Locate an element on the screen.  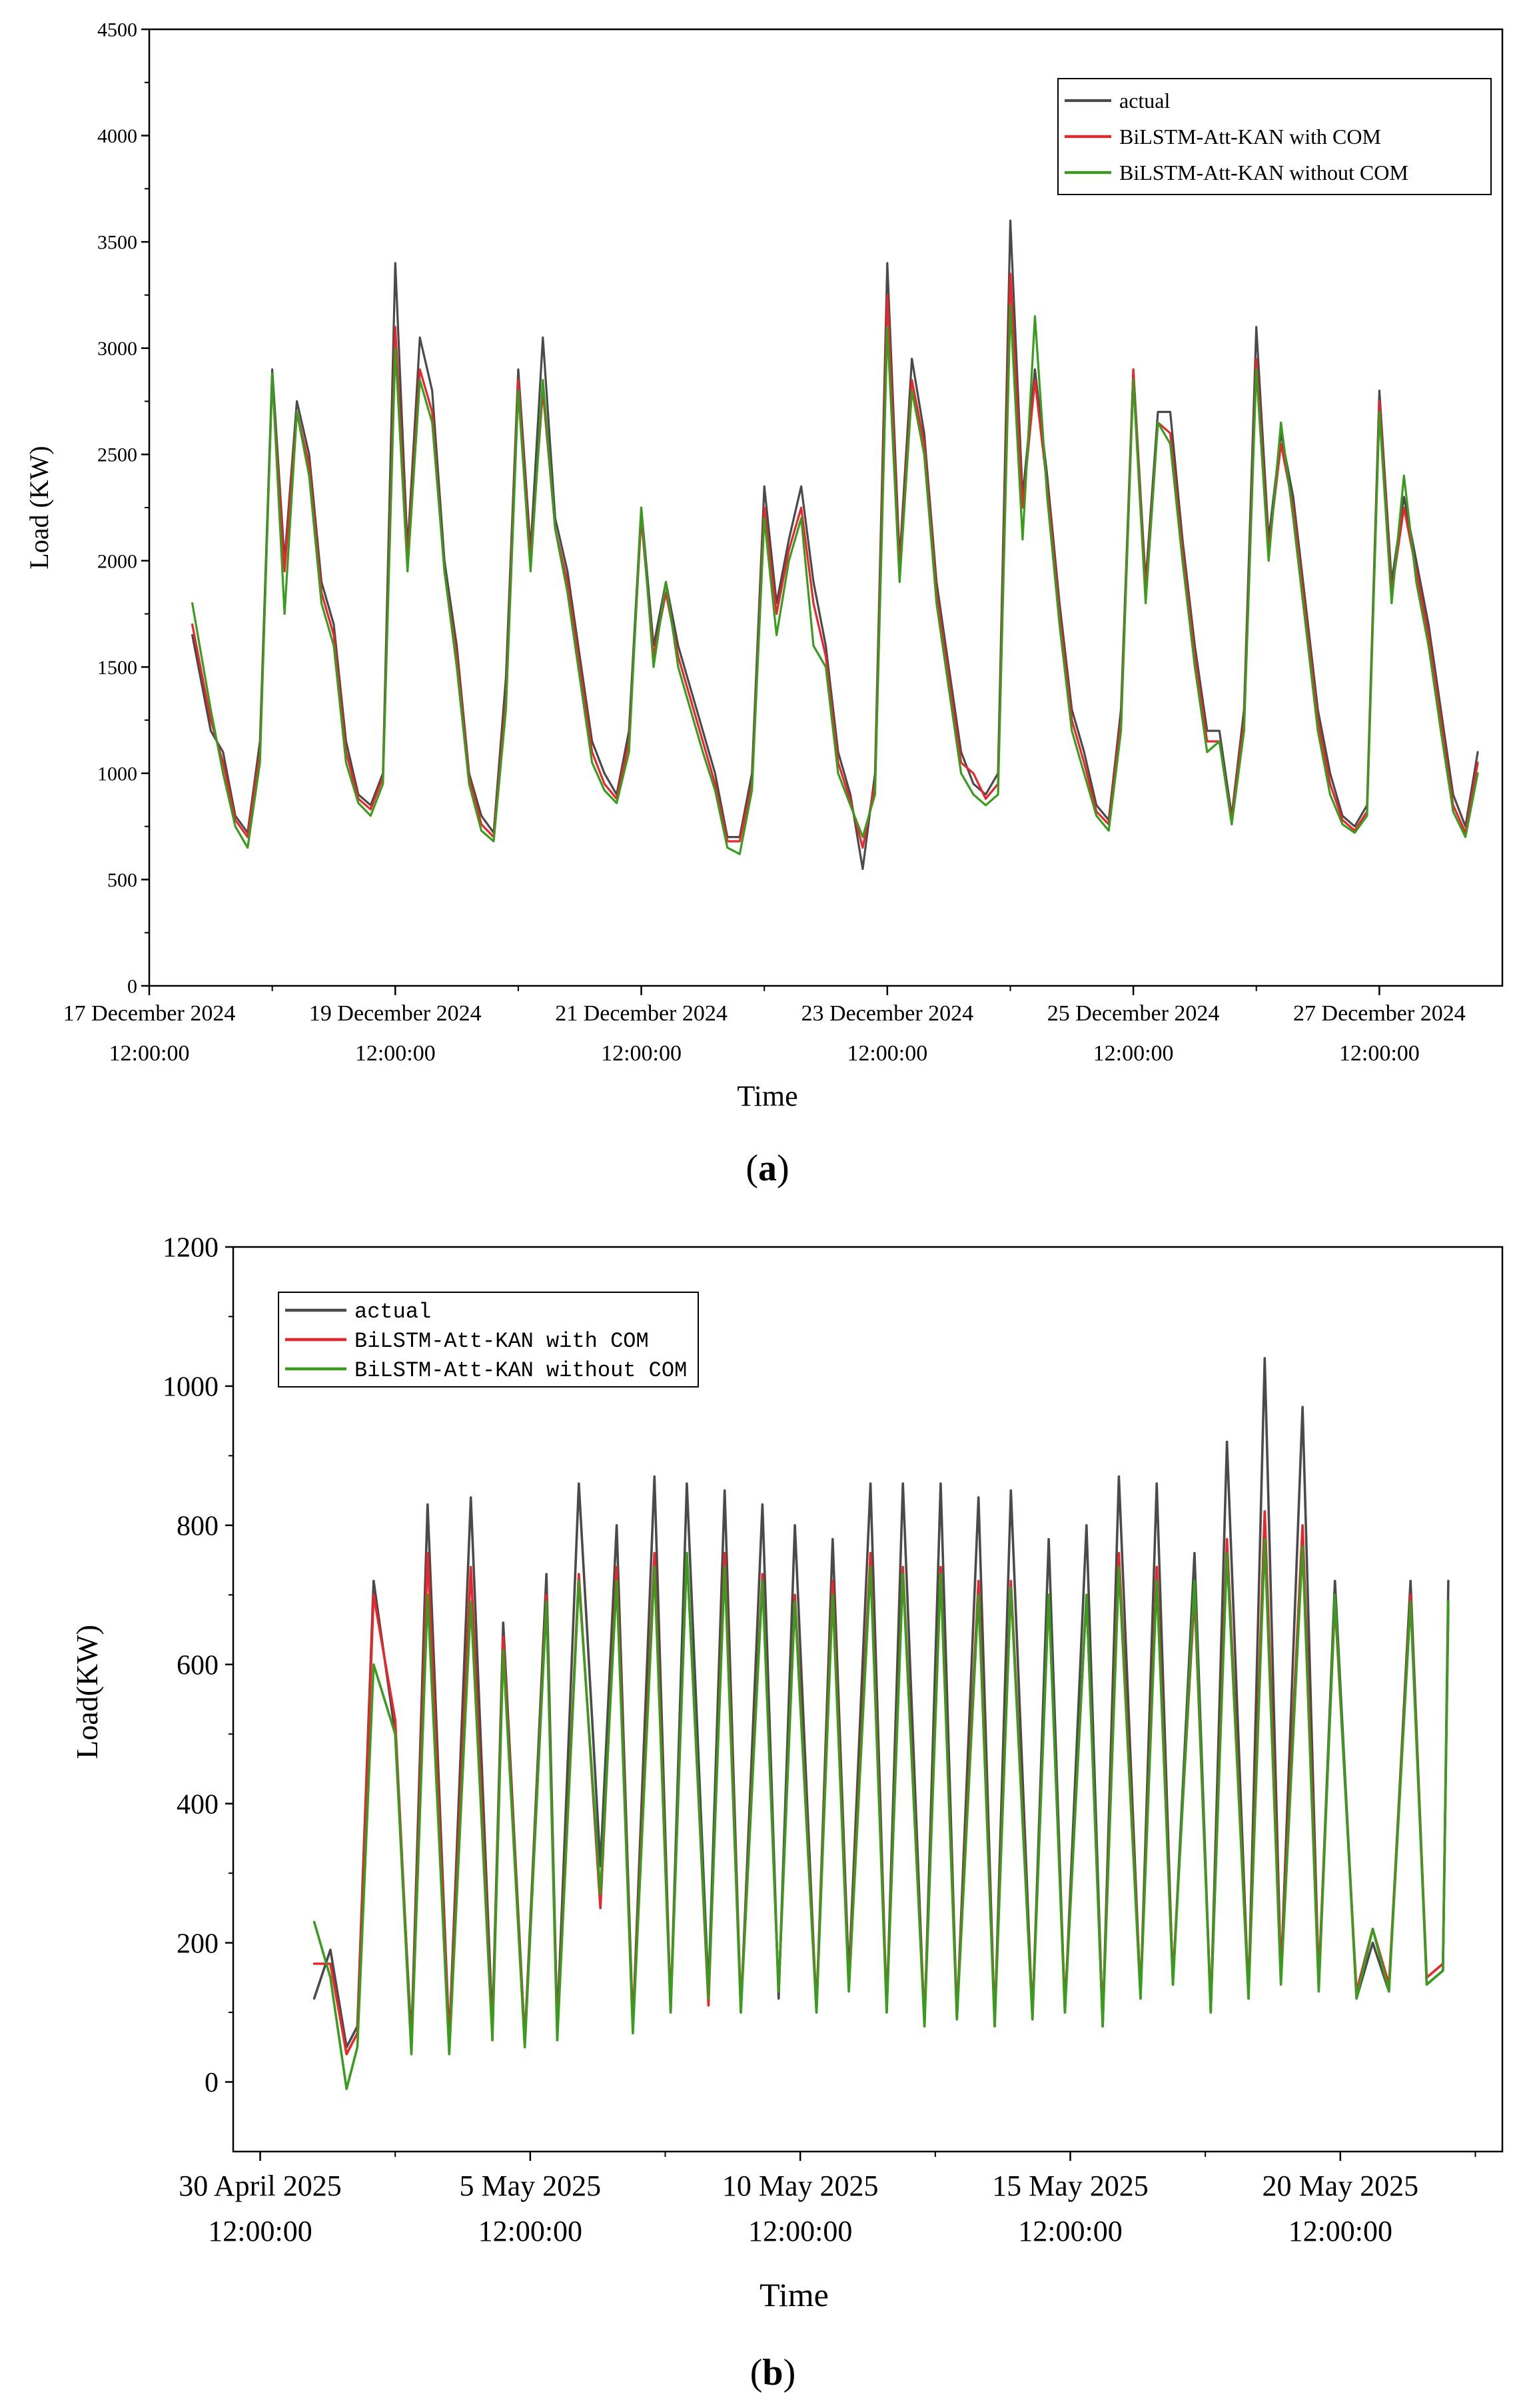
y-tick-label: 600 is located at coordinates (198, 1665).